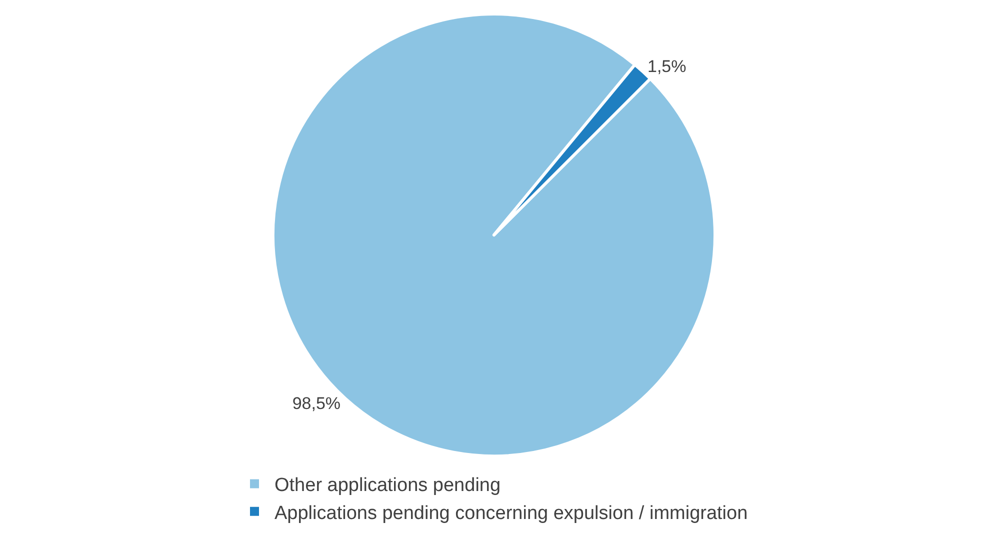 The height and width of the screenshot is (546, 988). Describe the element at coordinates (666, 66) in the screenshot. I see `data-label: 1,5%` at that location.